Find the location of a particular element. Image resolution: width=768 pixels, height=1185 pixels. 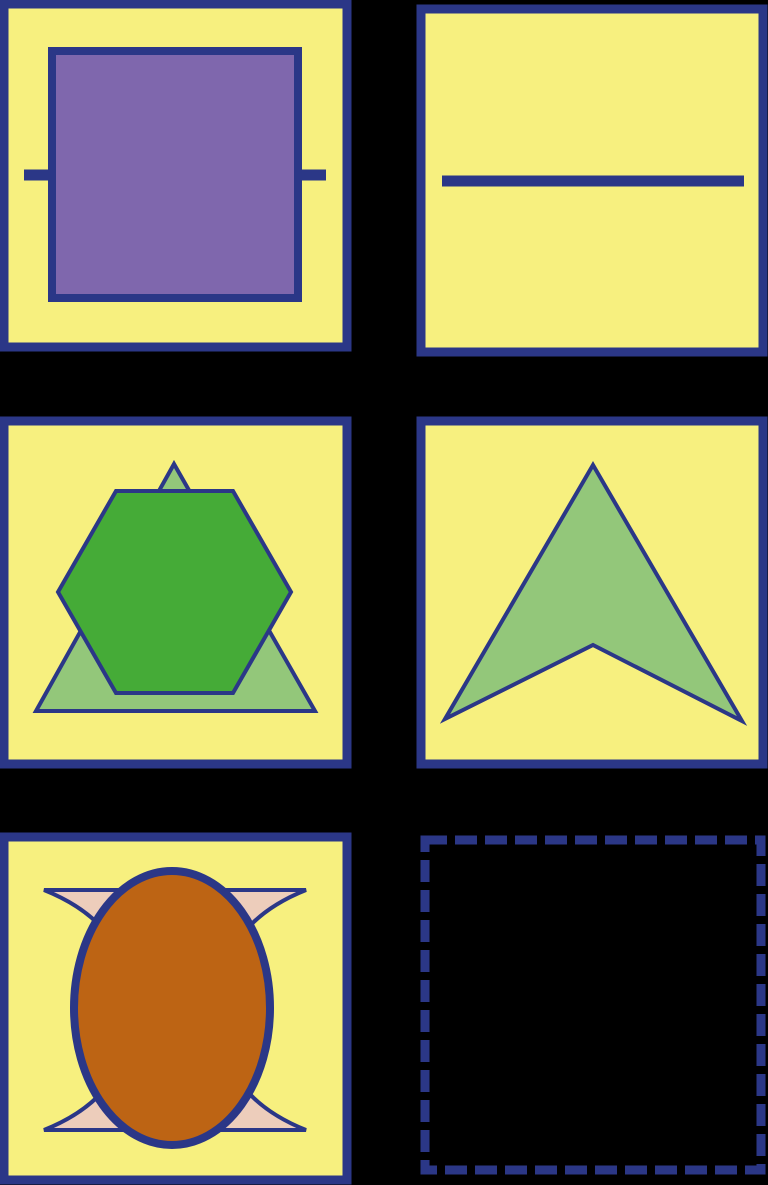

panel-hexagon-over-triangle is located at coordinates (176, 592).